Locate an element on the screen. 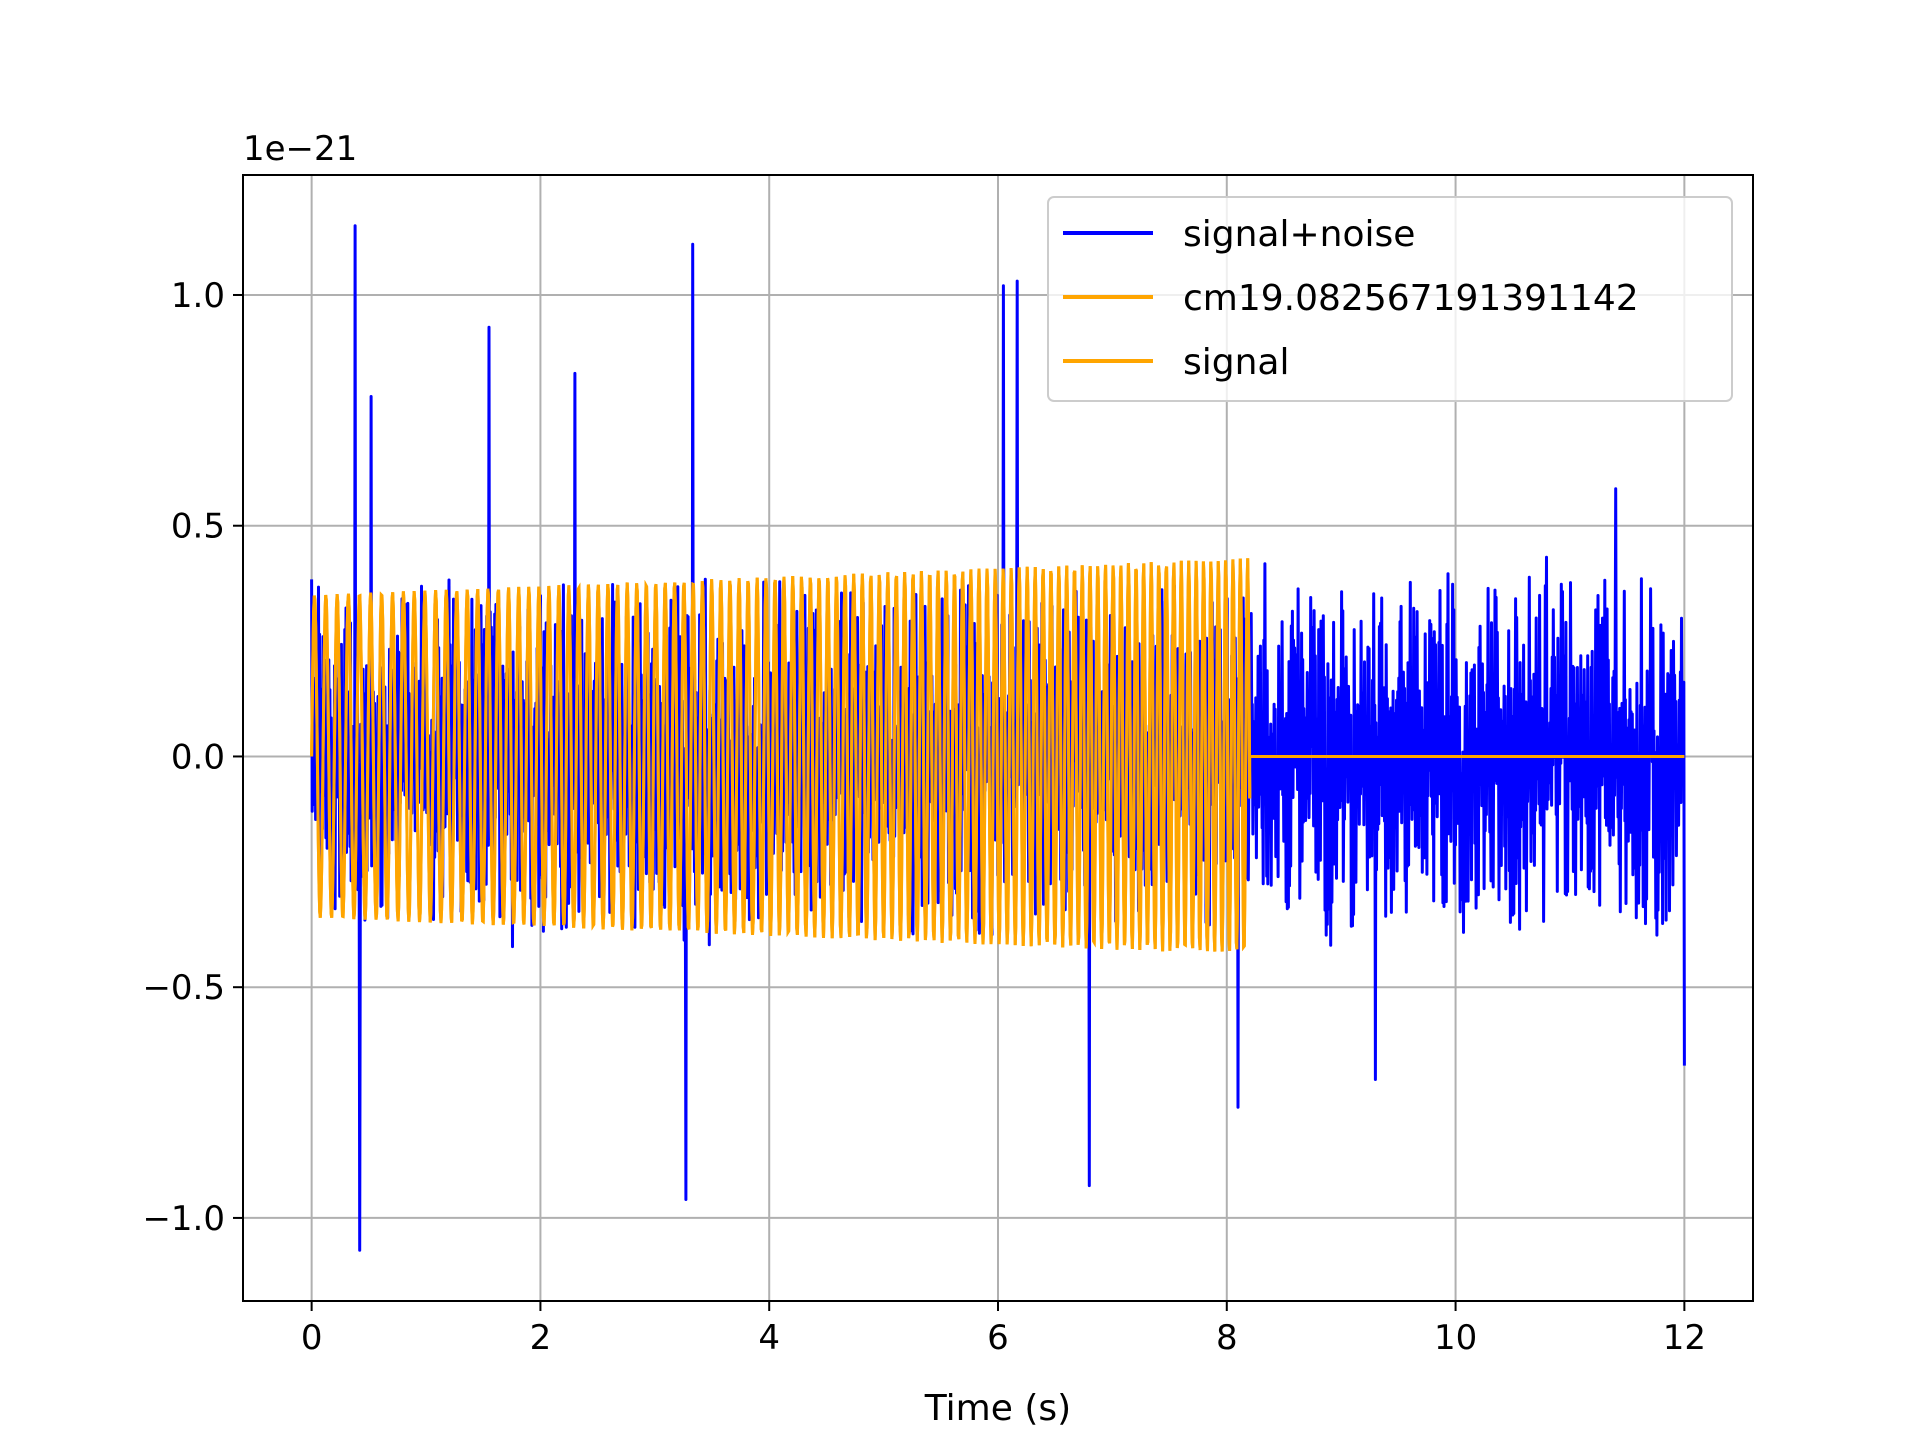 The image size is (1920, 1440). x-tick-label: 4 is located at coordinates (769, 1338).